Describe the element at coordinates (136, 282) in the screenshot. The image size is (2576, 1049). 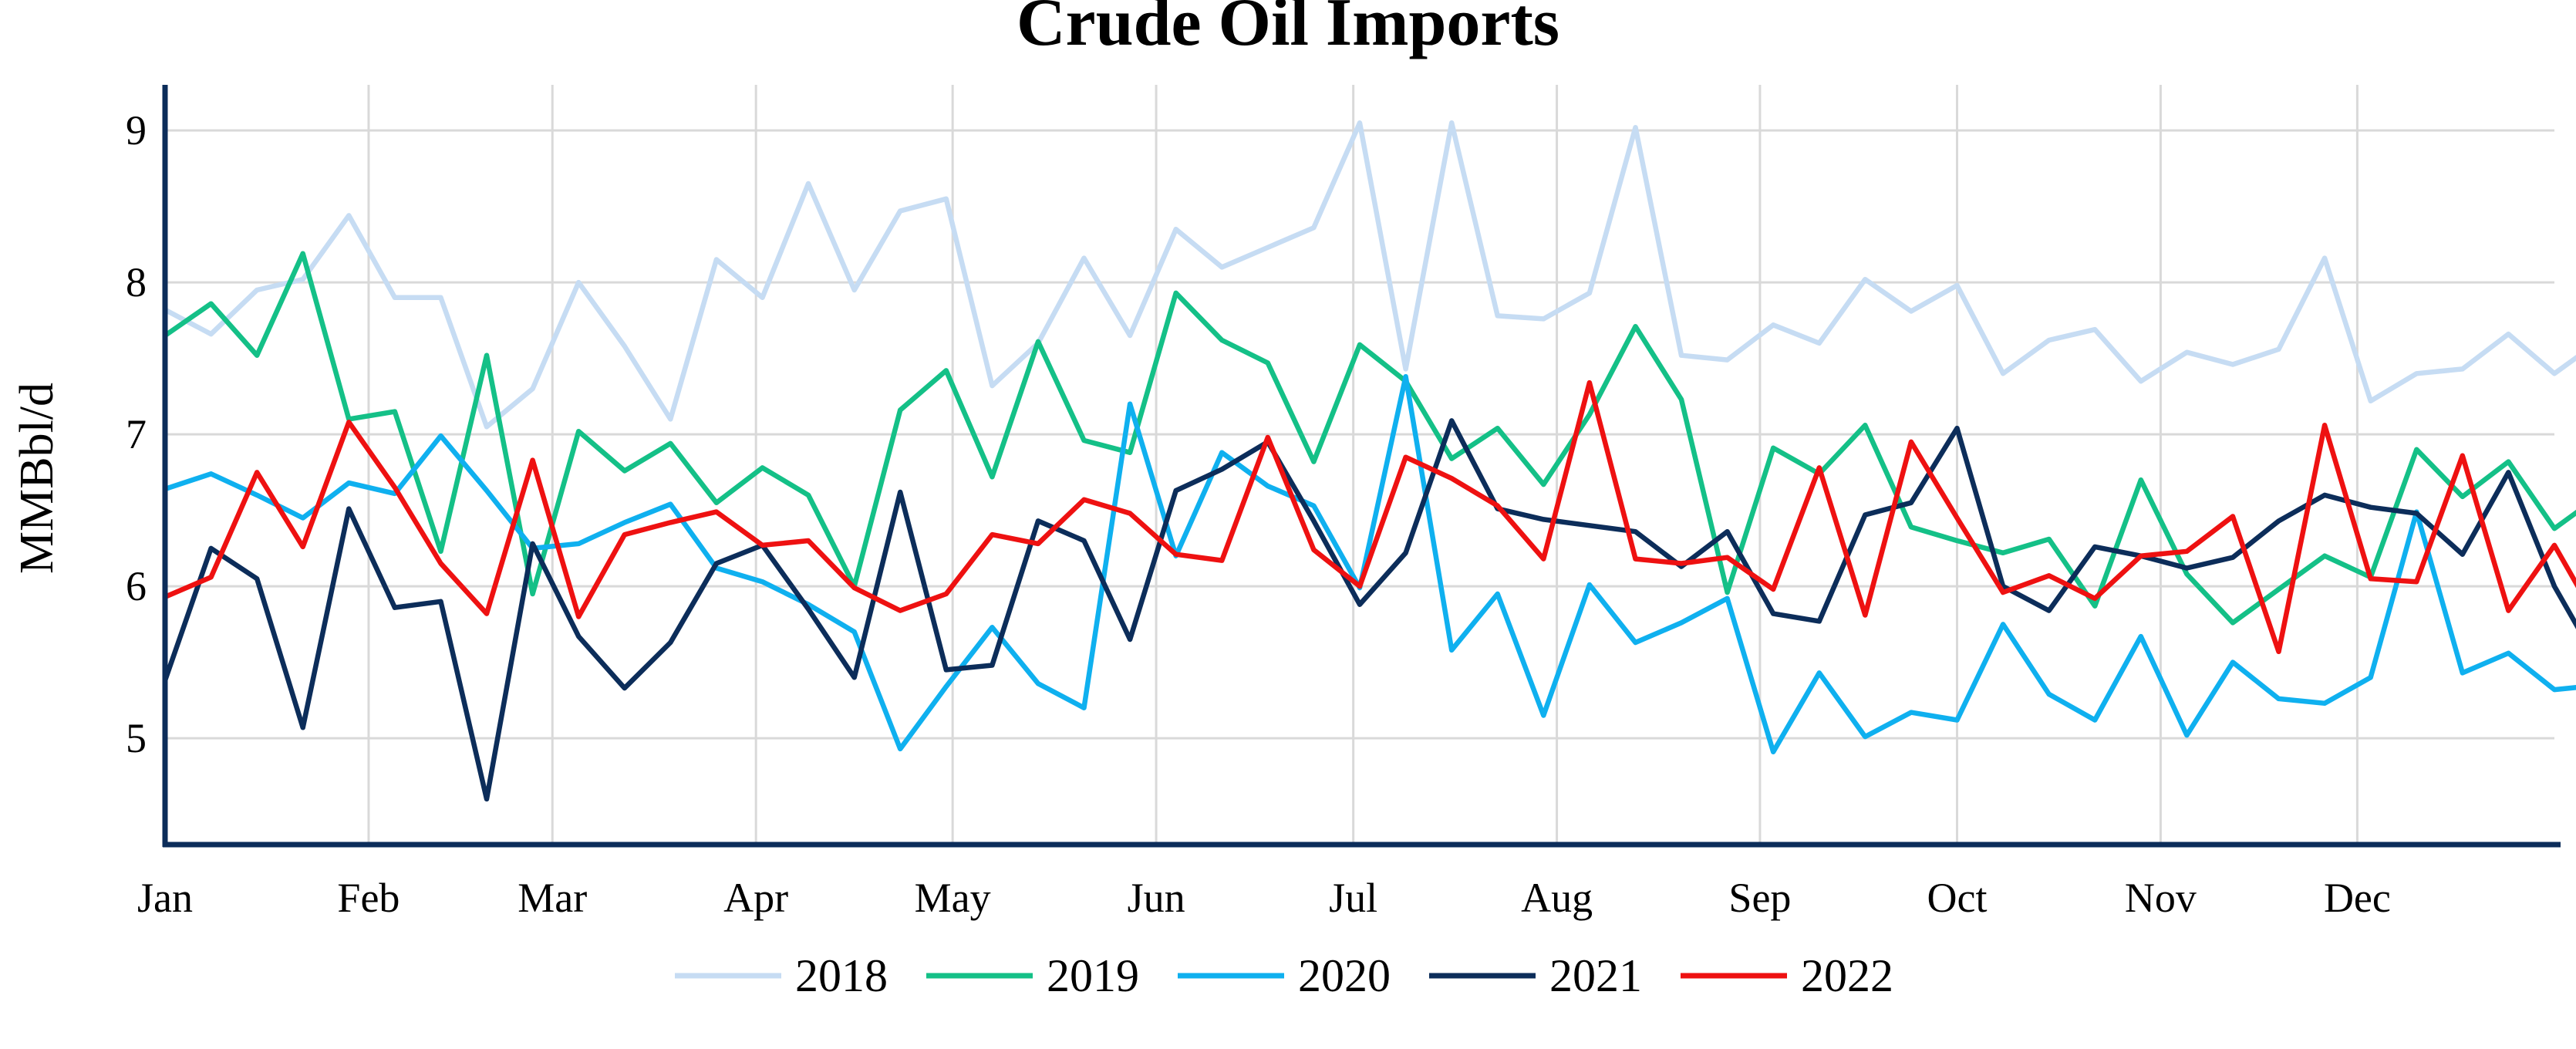
I see `y-tick-label: 8` at that location.